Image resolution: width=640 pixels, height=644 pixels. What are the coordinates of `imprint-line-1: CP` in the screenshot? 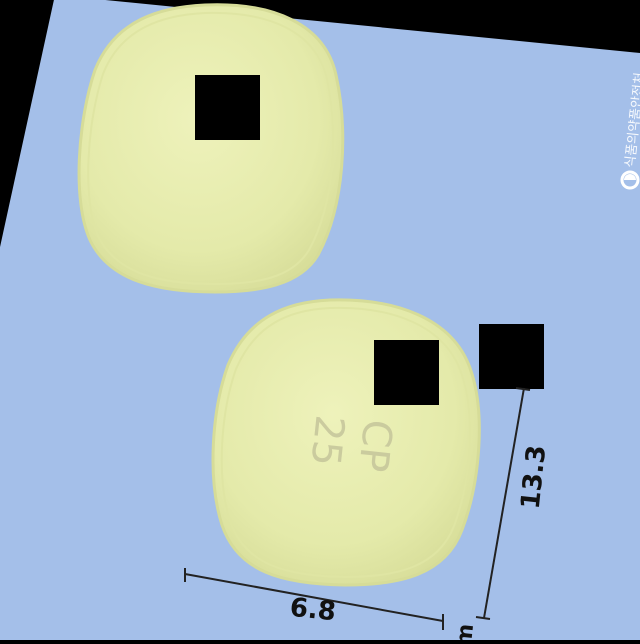 It's located at (374, 445).